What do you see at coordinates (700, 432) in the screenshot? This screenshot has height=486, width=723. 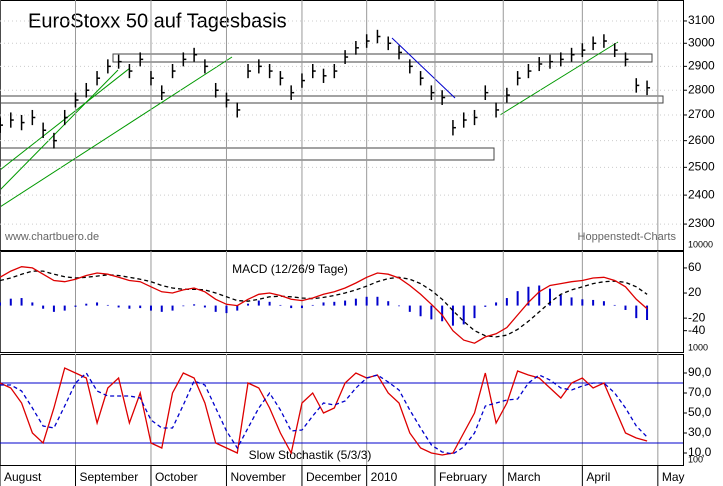 I see `y-tick-label: 30,0` at bounding box center [700, 432].